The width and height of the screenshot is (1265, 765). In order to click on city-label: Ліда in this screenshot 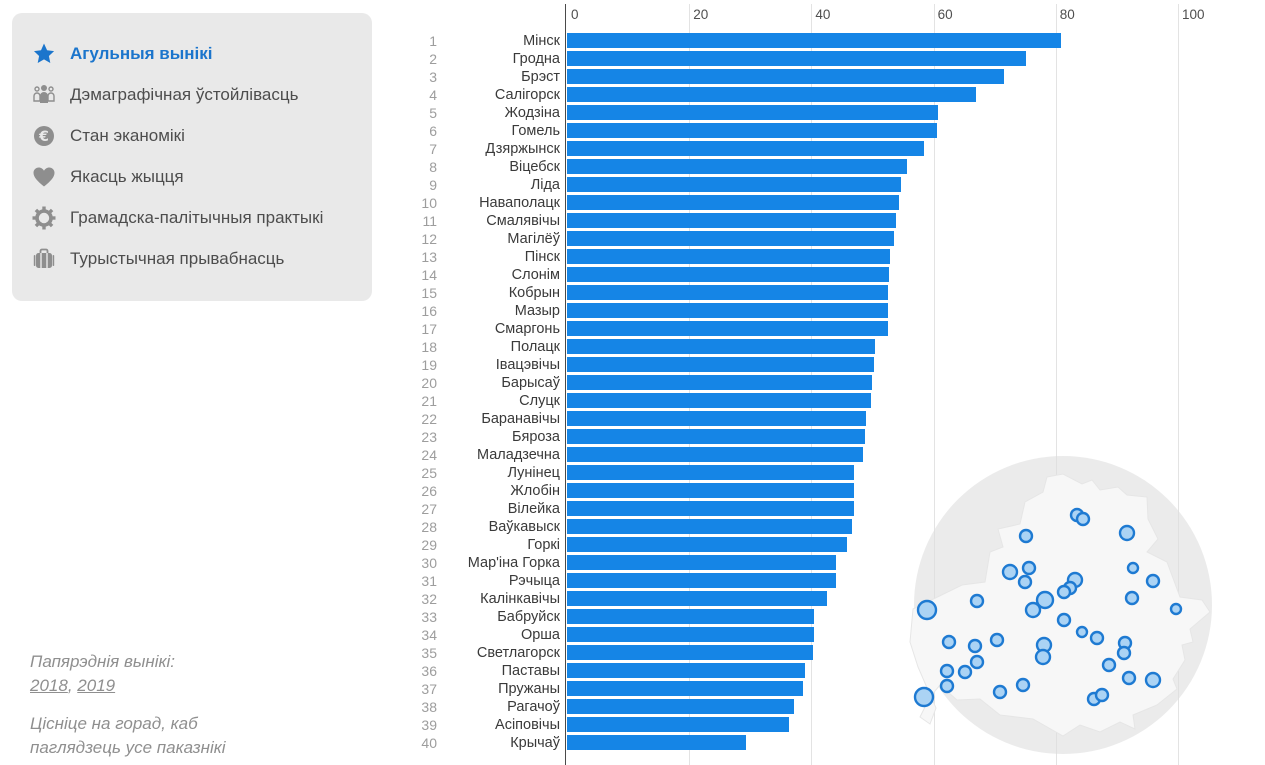, I will do `click(545, 185)`.